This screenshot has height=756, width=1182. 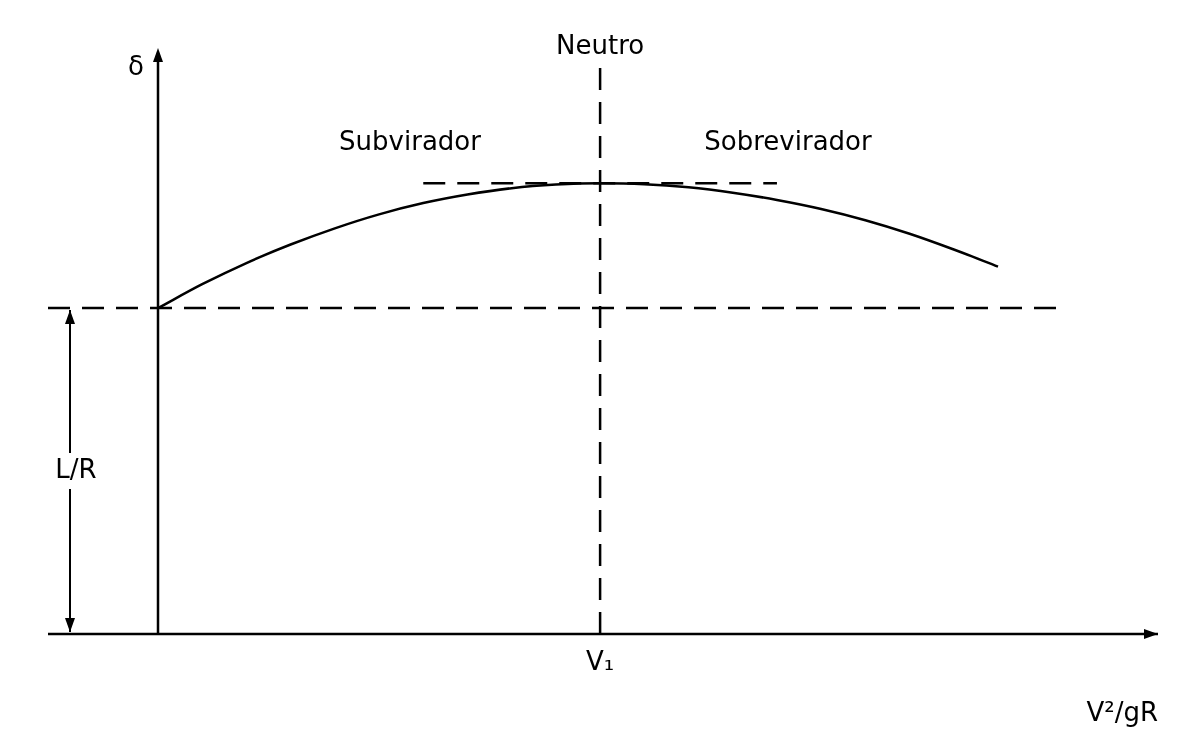 What do you see at coordinates (1122, 711) in the screenshot?
I see `x-axis-title: V²/gR` at bounding box center [1122, 711].